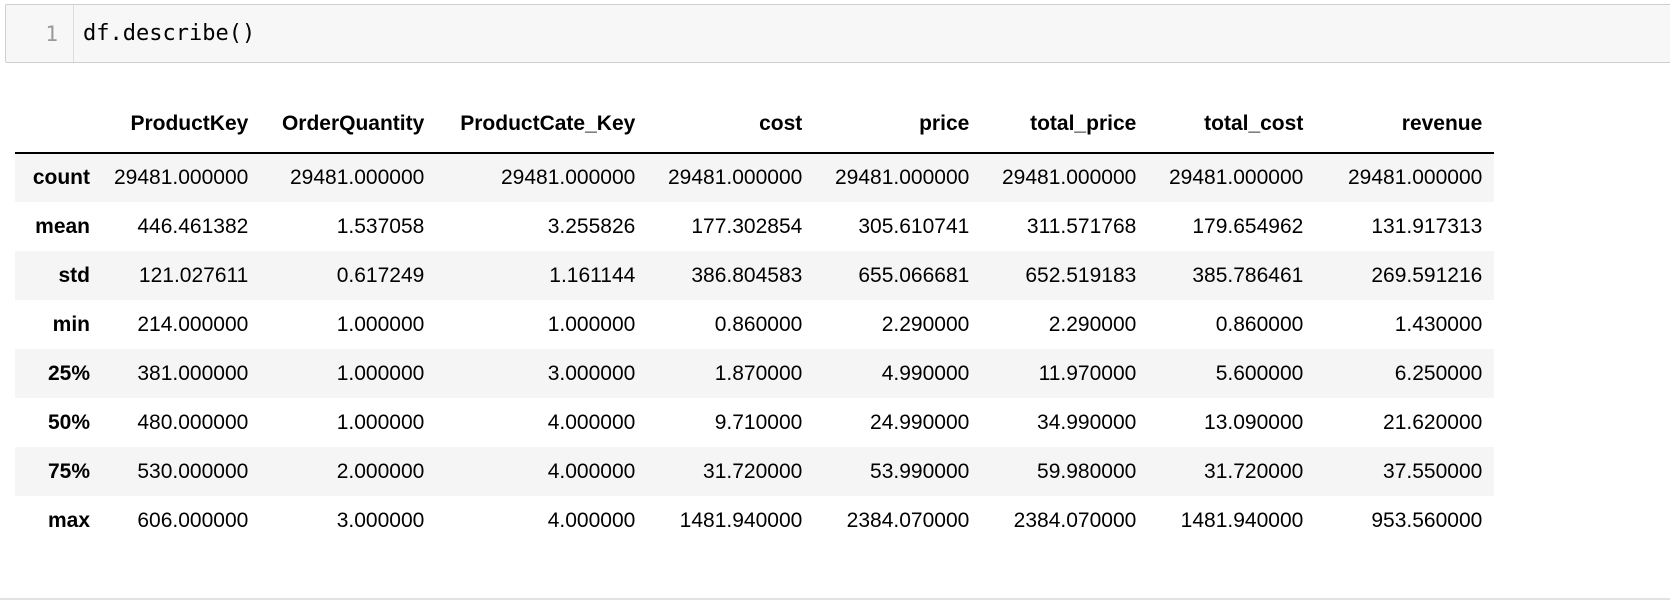  I want to click on table-cell: 1.537058, so click(348, 226).